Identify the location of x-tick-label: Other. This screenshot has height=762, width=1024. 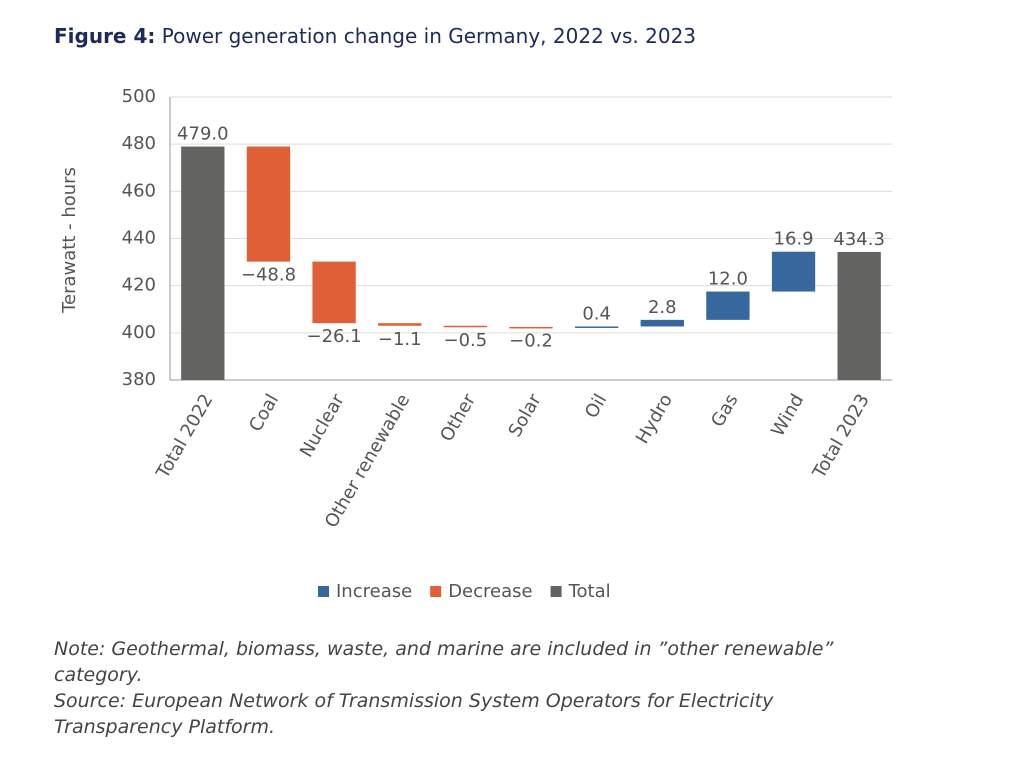
(458, 417).